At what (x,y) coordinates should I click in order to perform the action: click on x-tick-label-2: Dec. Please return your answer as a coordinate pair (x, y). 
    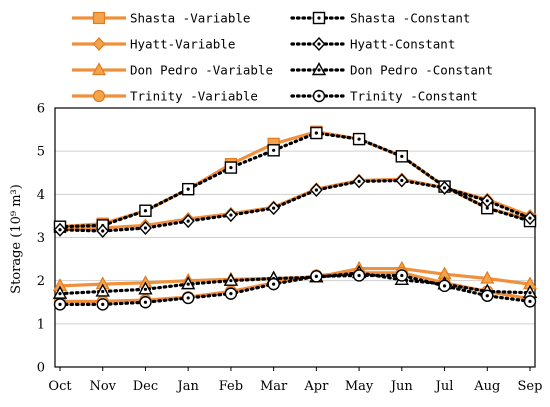
    Looking at the image, I should click on (145, 386).